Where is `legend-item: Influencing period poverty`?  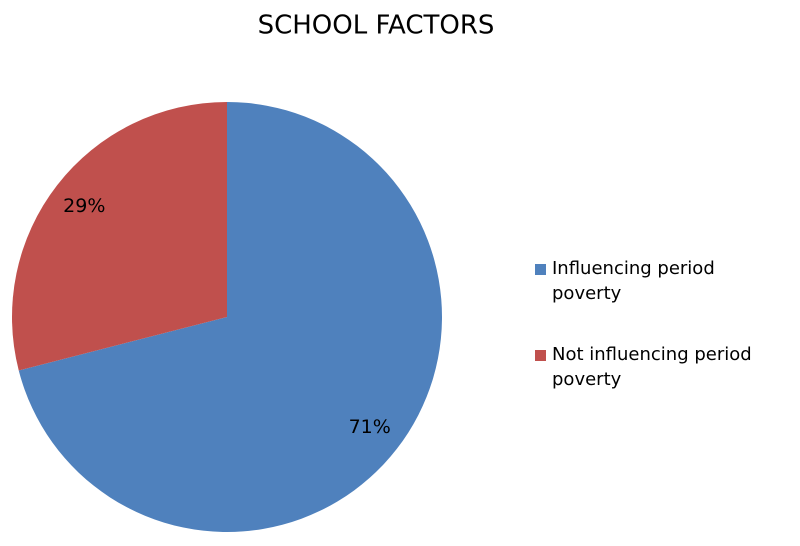
legend-item: Influencing period poverty is located at coordinates (660, 281).